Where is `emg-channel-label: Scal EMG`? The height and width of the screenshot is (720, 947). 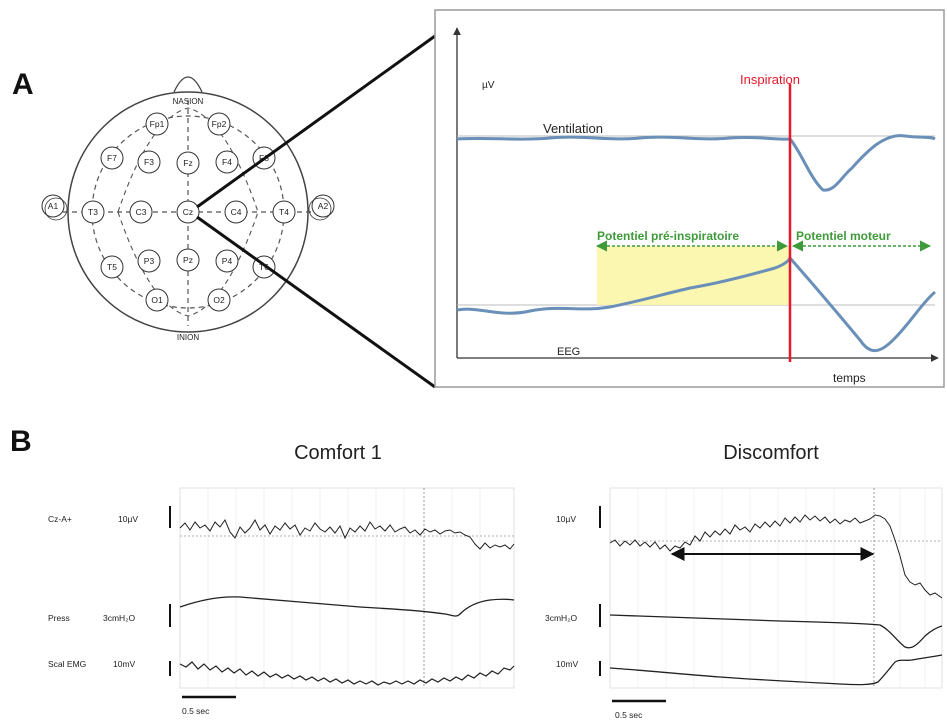 emg-channel-label: Scal EMG is located at coordinates (67, 664).